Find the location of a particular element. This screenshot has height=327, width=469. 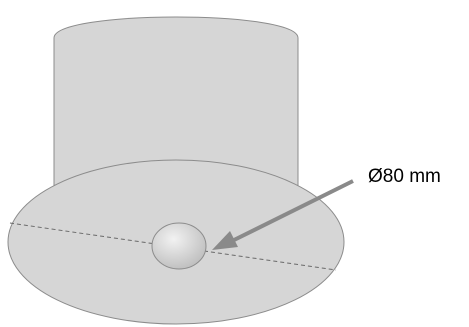

leader-arrow-line is located at coordinates (292, 211).